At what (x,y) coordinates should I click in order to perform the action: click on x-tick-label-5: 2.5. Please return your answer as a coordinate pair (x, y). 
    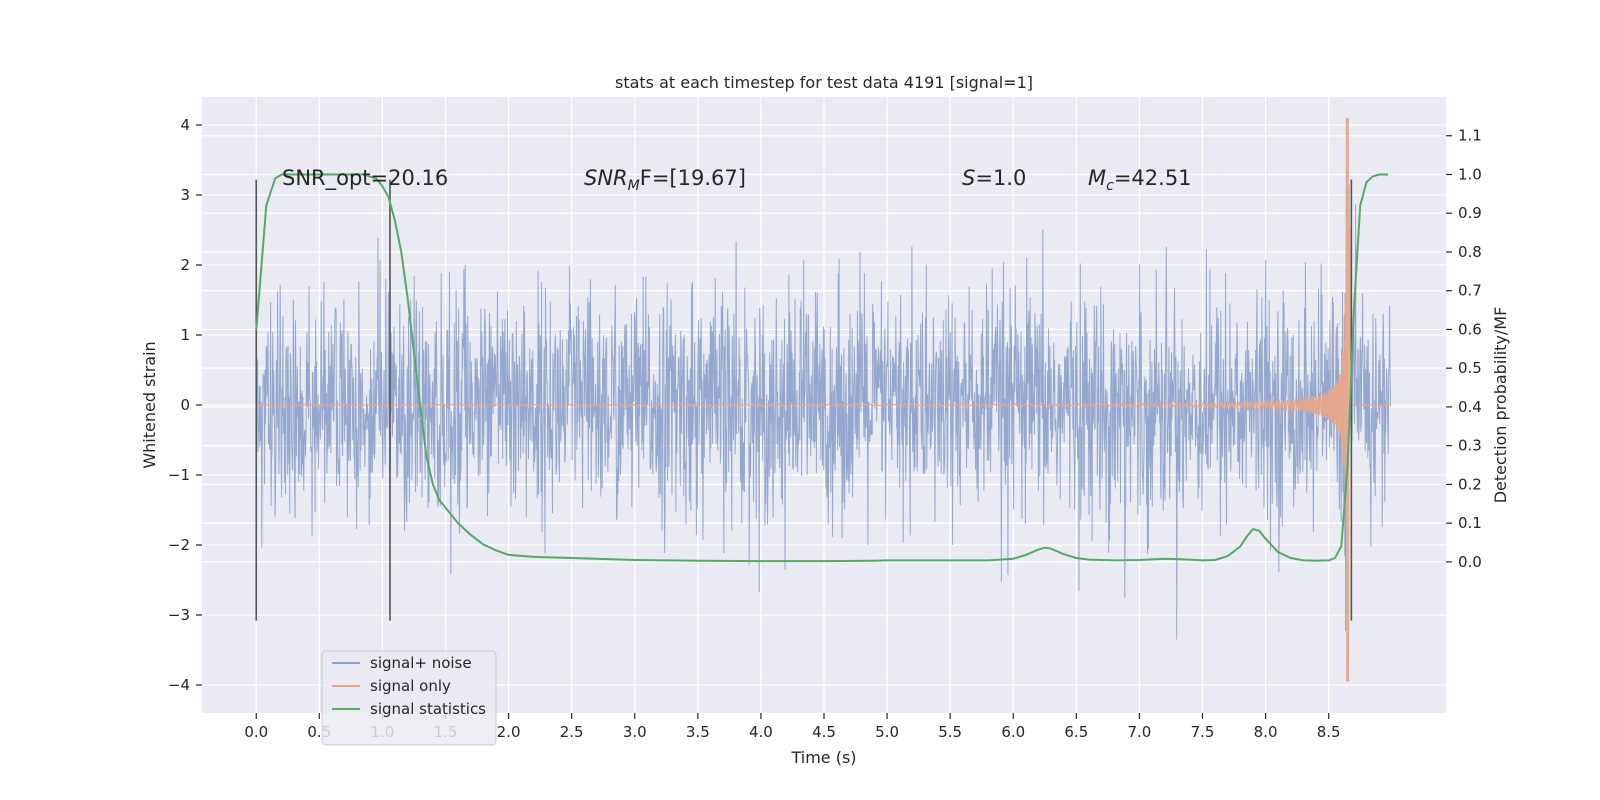
    Looking at the image, I should click on (572, 732).